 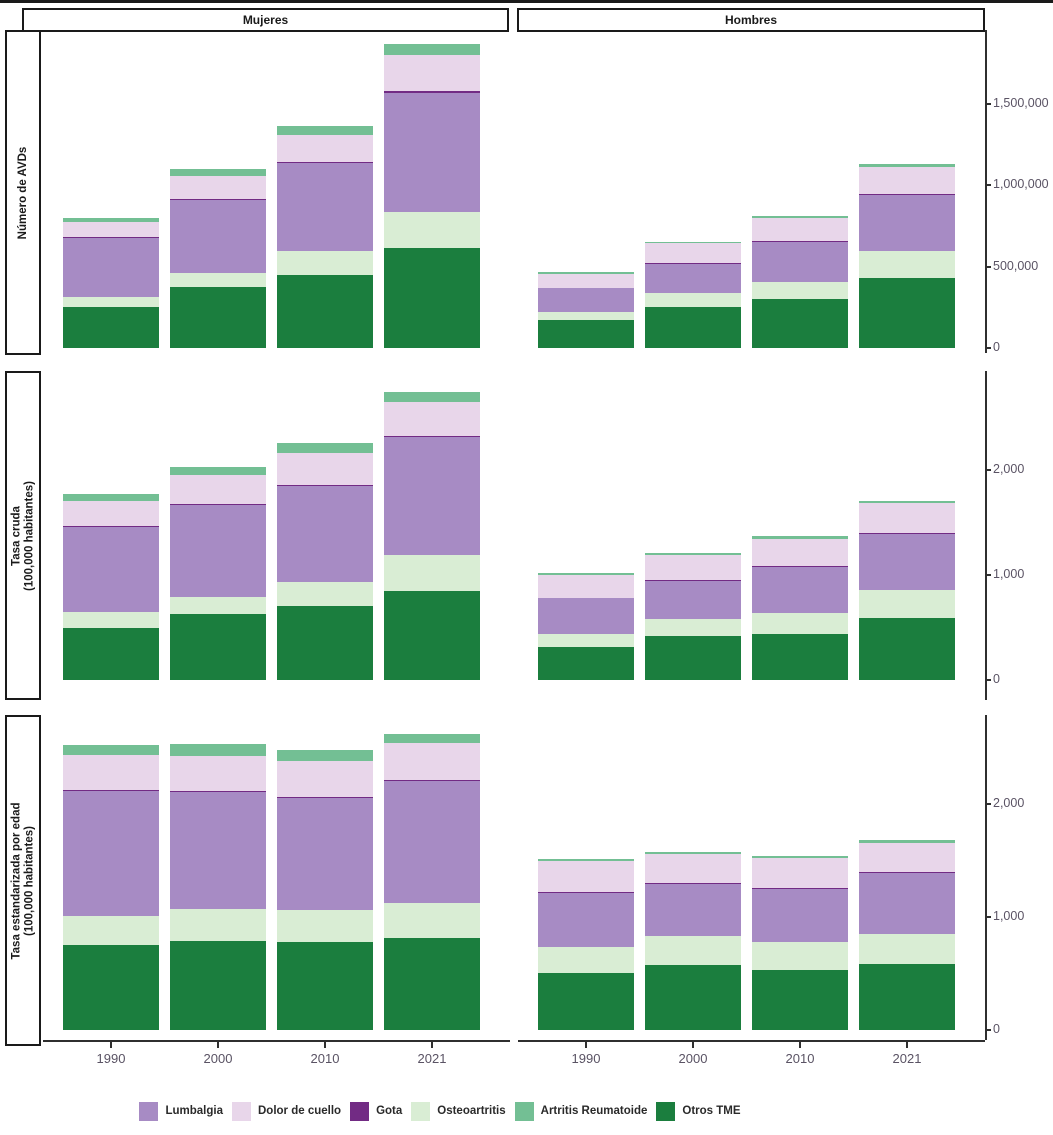 What do you see at coordinates (16, 880) in the screenshot?
I see `strip-label-line: Tasa estandarizada por edad` at bounding box center [16, 880].